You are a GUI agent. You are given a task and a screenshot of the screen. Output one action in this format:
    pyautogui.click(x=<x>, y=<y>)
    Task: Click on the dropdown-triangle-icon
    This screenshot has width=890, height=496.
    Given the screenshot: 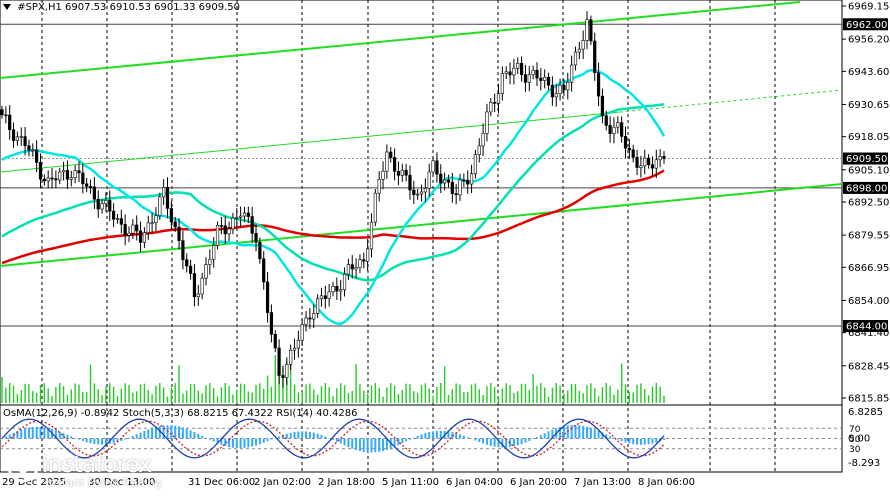 What is the action you would take?
    pyautogui.click(x=7, y=7)
    